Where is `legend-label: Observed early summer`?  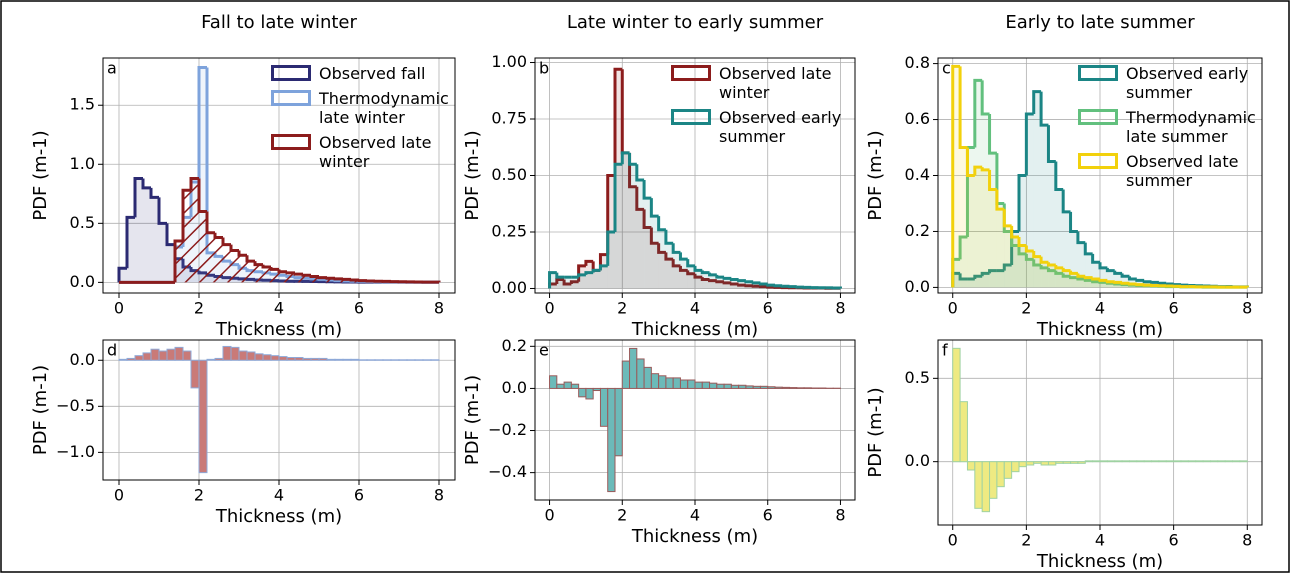 legend-label: Observed early summer is located at coordinates (780, 127).